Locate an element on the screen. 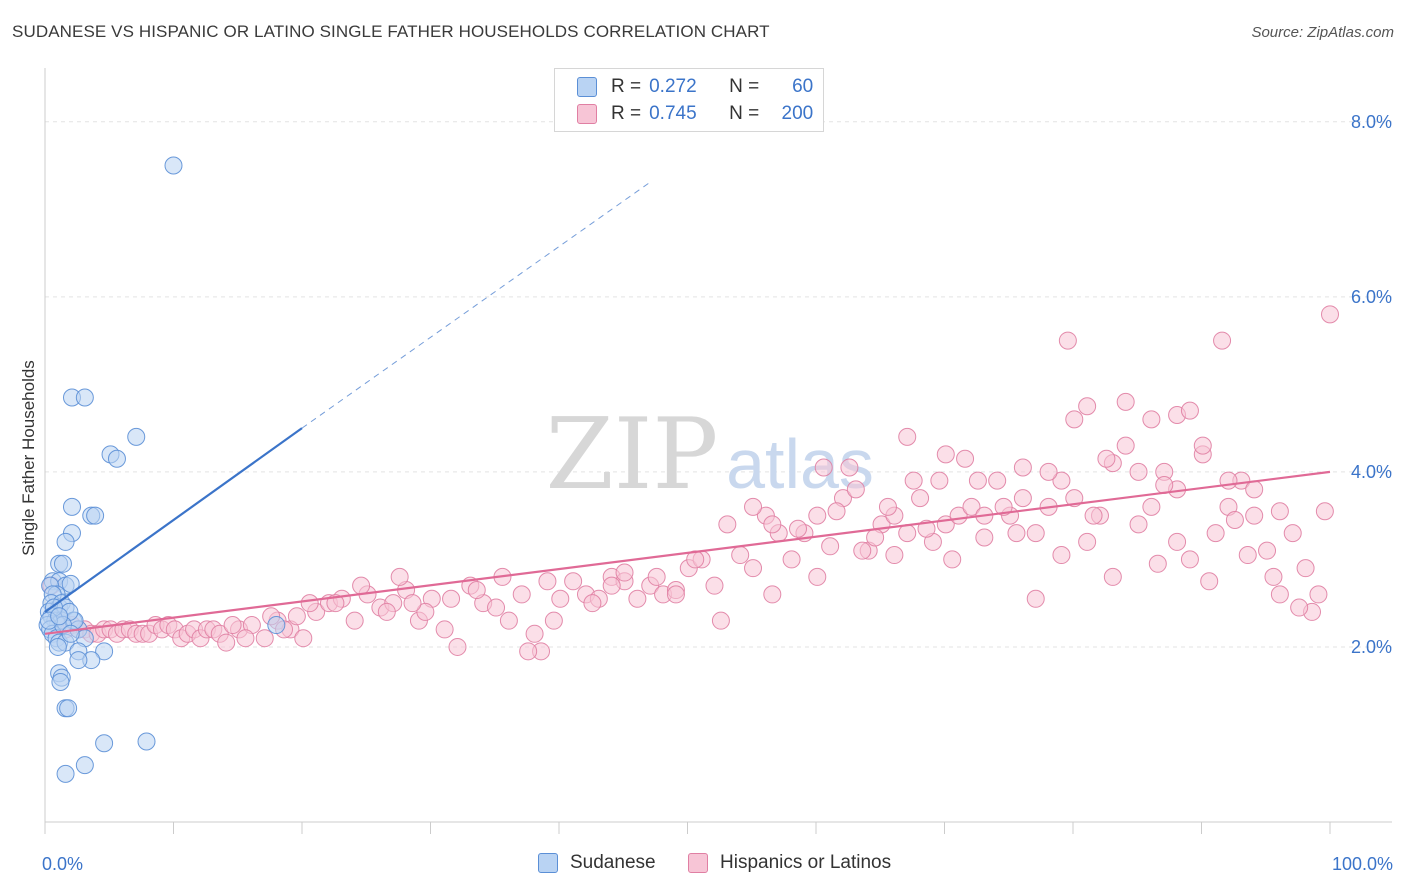 The image size is (1406, 892). series-legend-hispanic: Hispanics or Latinos is located at coordinates (789, 863).